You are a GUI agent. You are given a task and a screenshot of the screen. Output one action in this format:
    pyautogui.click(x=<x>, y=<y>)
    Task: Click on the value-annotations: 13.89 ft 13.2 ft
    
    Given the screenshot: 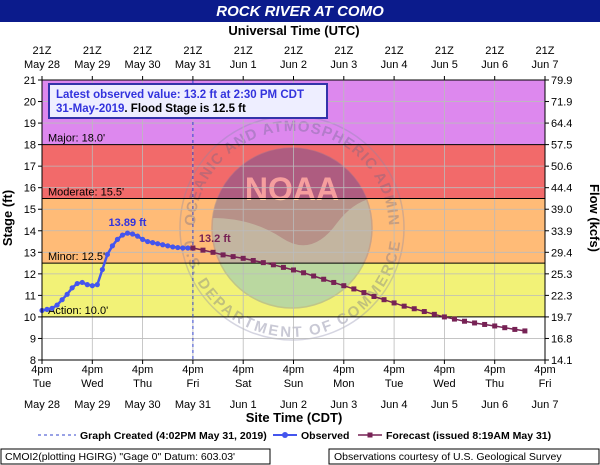 What is the action you would take?
    pyautogui.click(x=170, y=231)
    